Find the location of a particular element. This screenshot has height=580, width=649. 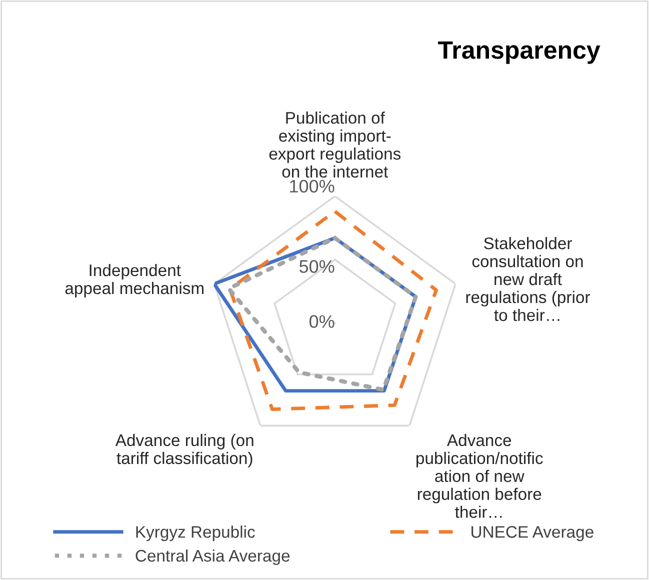

spoke-label: Independent appeal mechanism is located at coordinates (134, 281).